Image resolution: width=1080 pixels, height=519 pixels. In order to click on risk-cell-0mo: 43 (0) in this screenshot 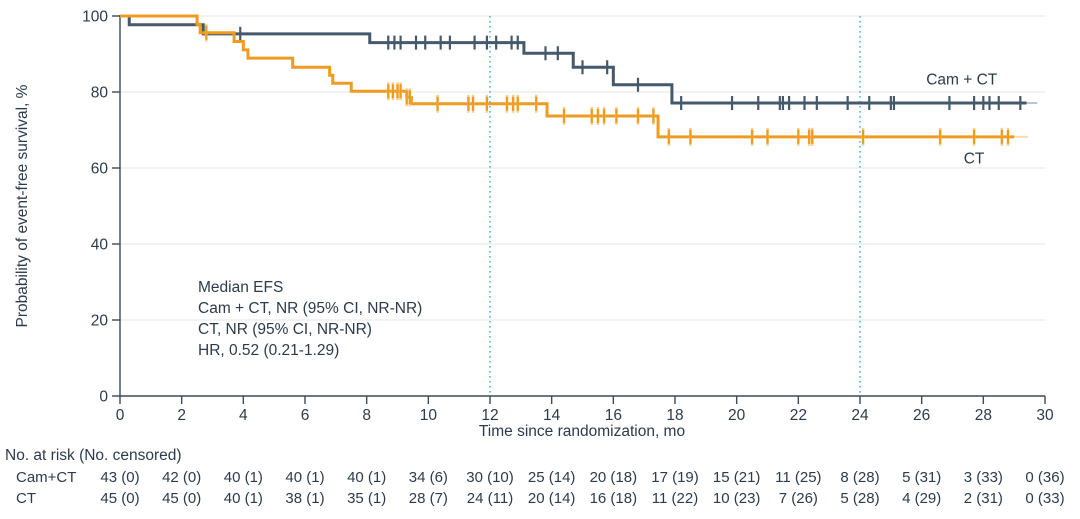, I will do `click(120, 477)`.